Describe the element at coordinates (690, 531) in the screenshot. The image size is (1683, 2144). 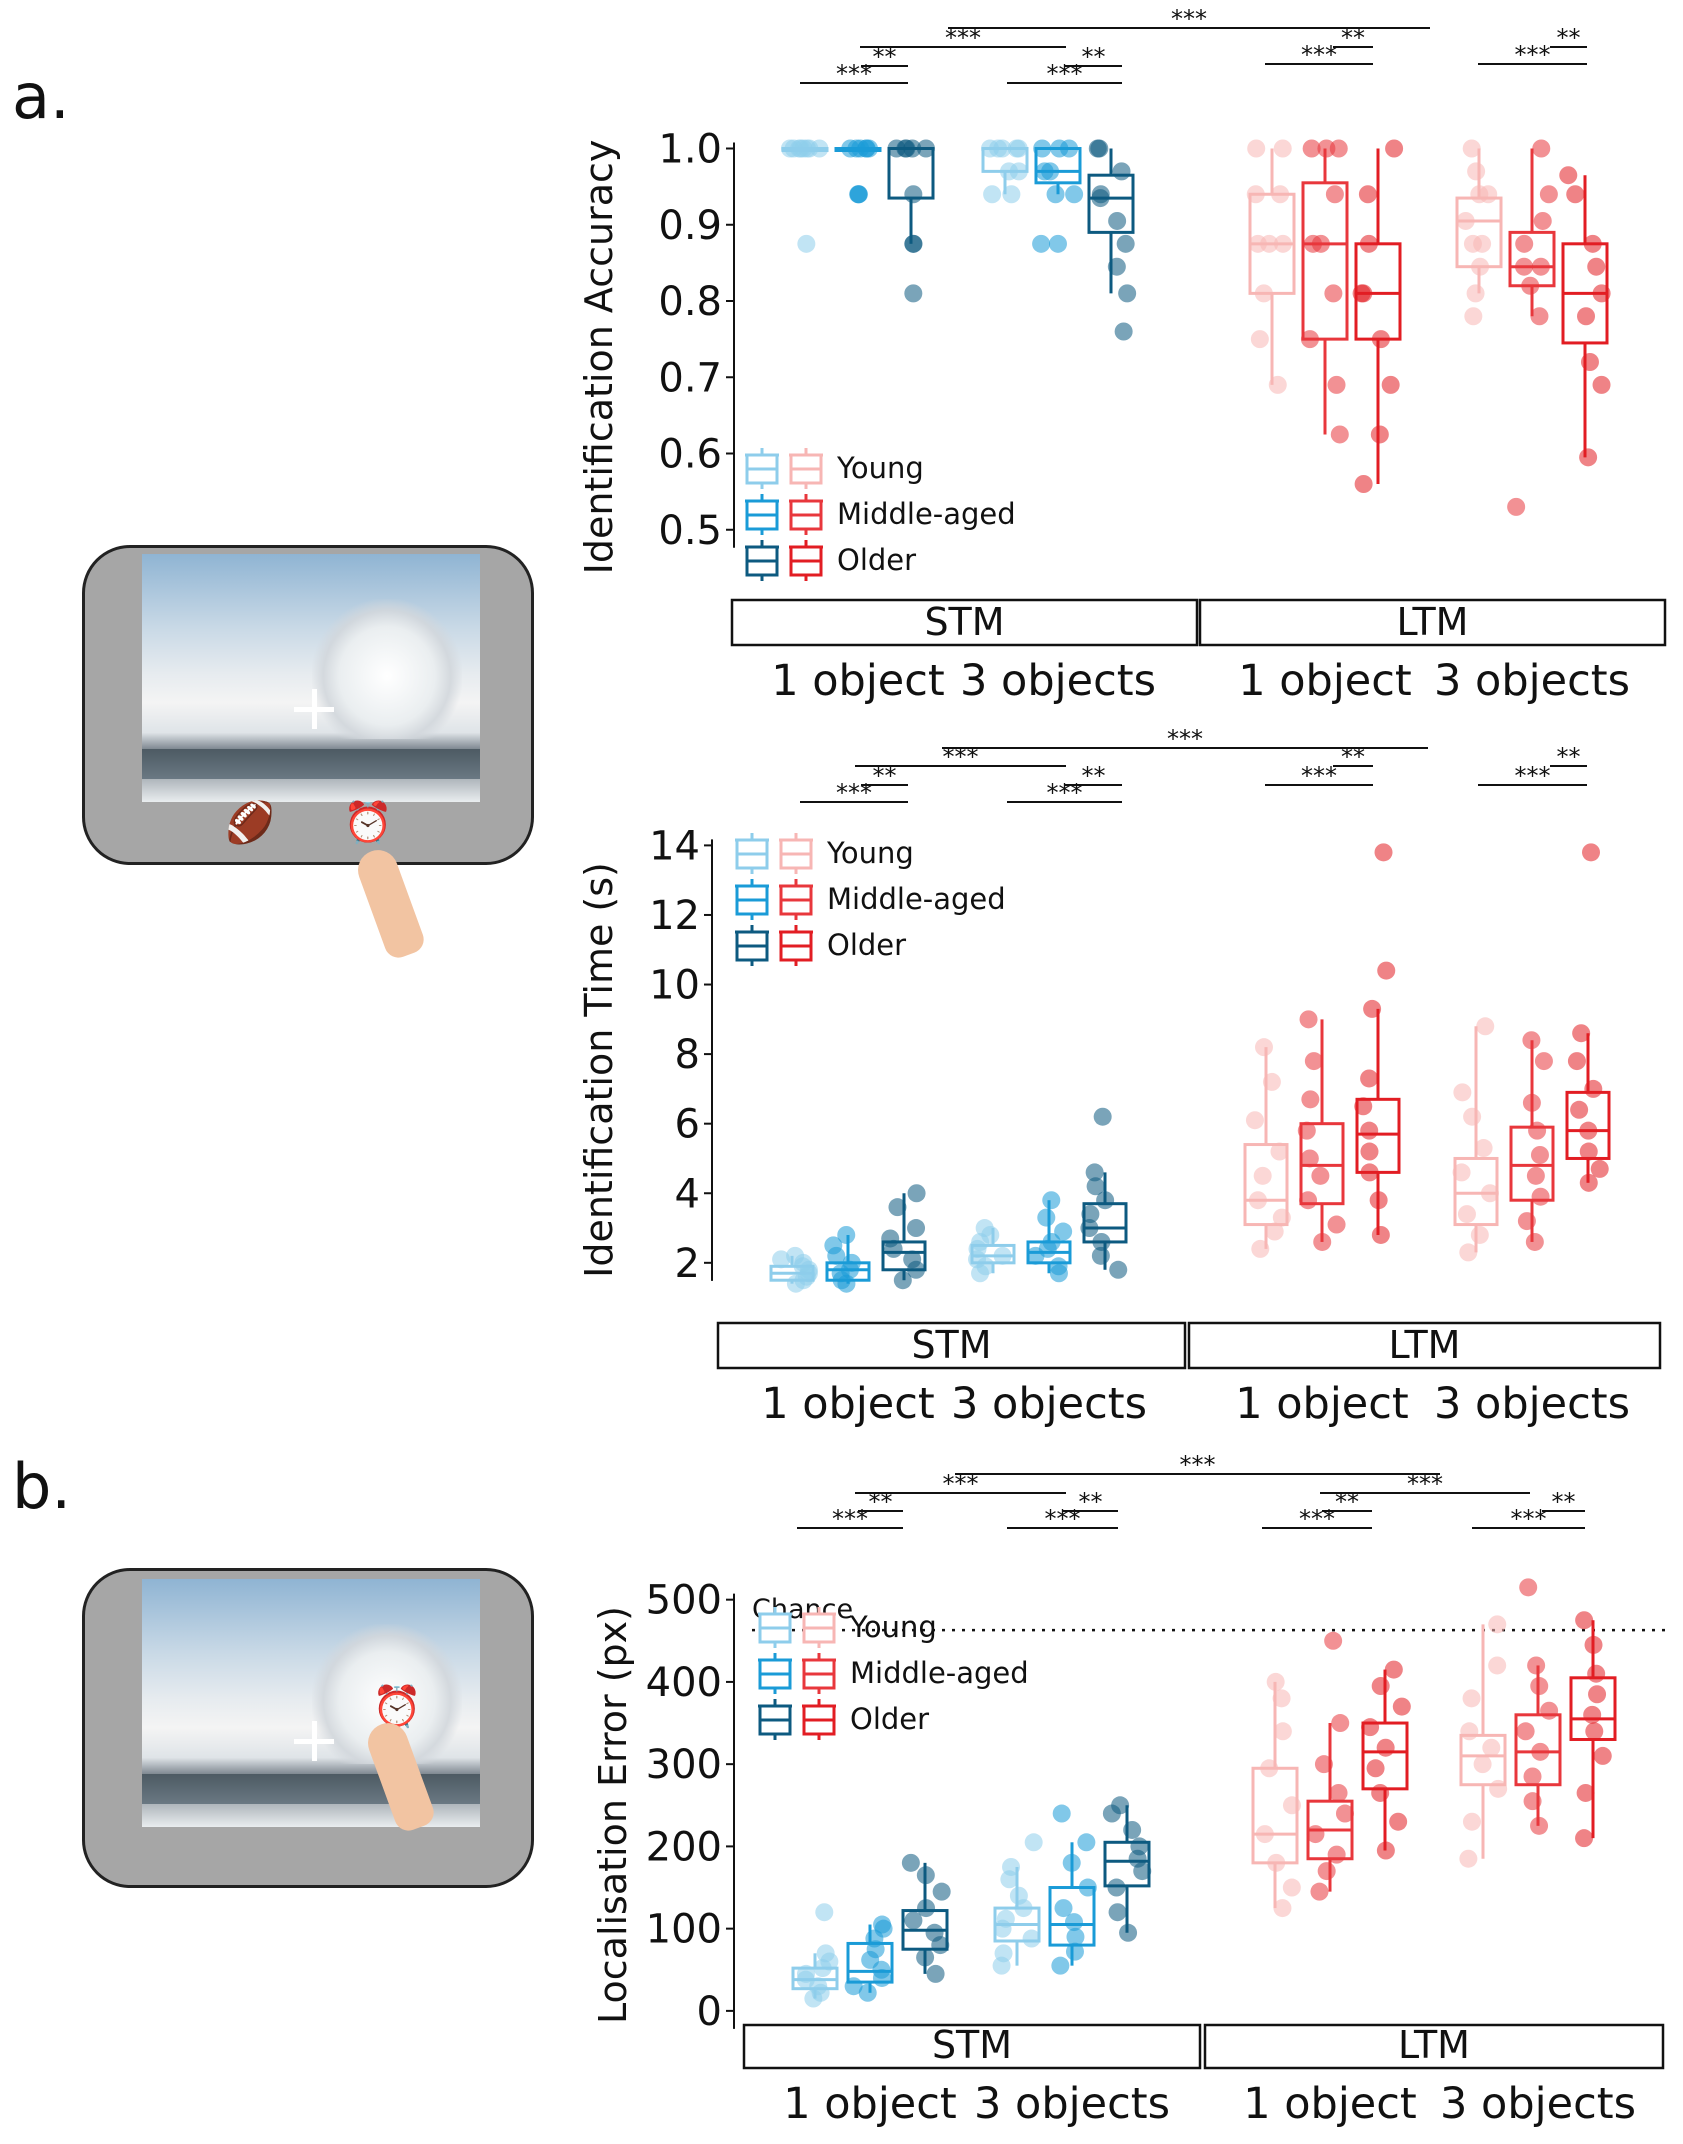
I see `y-tick-label: 0.5` at that location.